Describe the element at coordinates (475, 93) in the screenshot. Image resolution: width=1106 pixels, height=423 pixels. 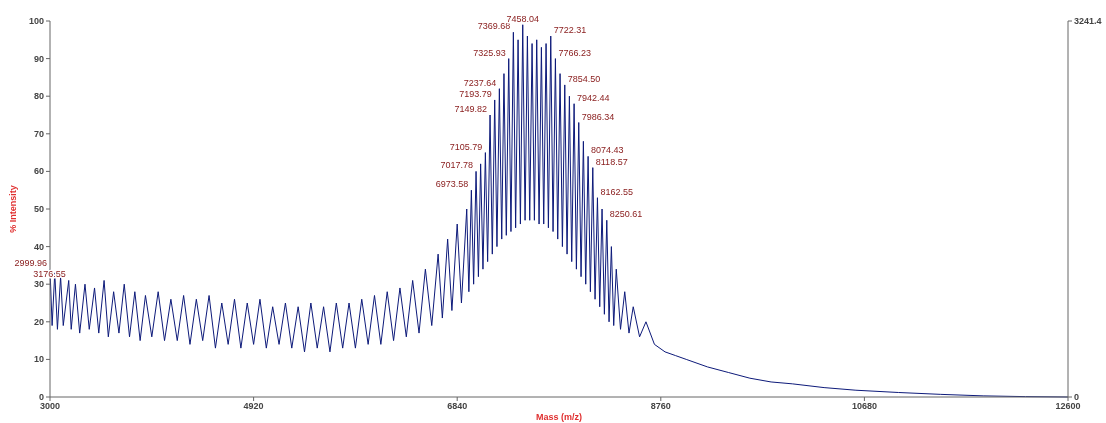
I see `annotation: 7193.79` at that location.